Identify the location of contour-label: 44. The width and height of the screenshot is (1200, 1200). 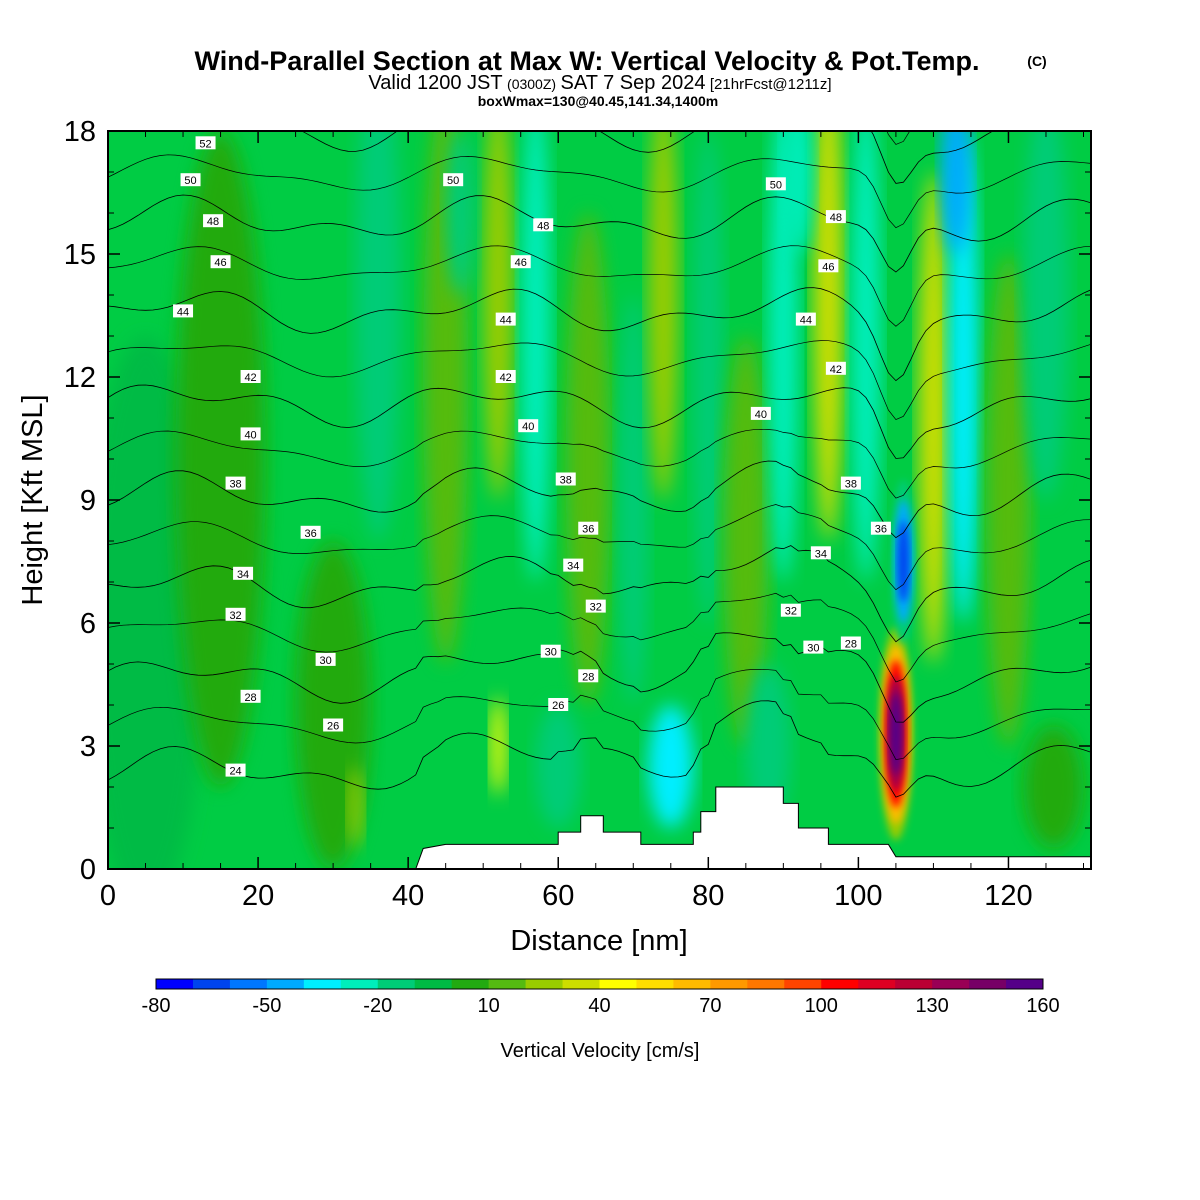
(505, 319).